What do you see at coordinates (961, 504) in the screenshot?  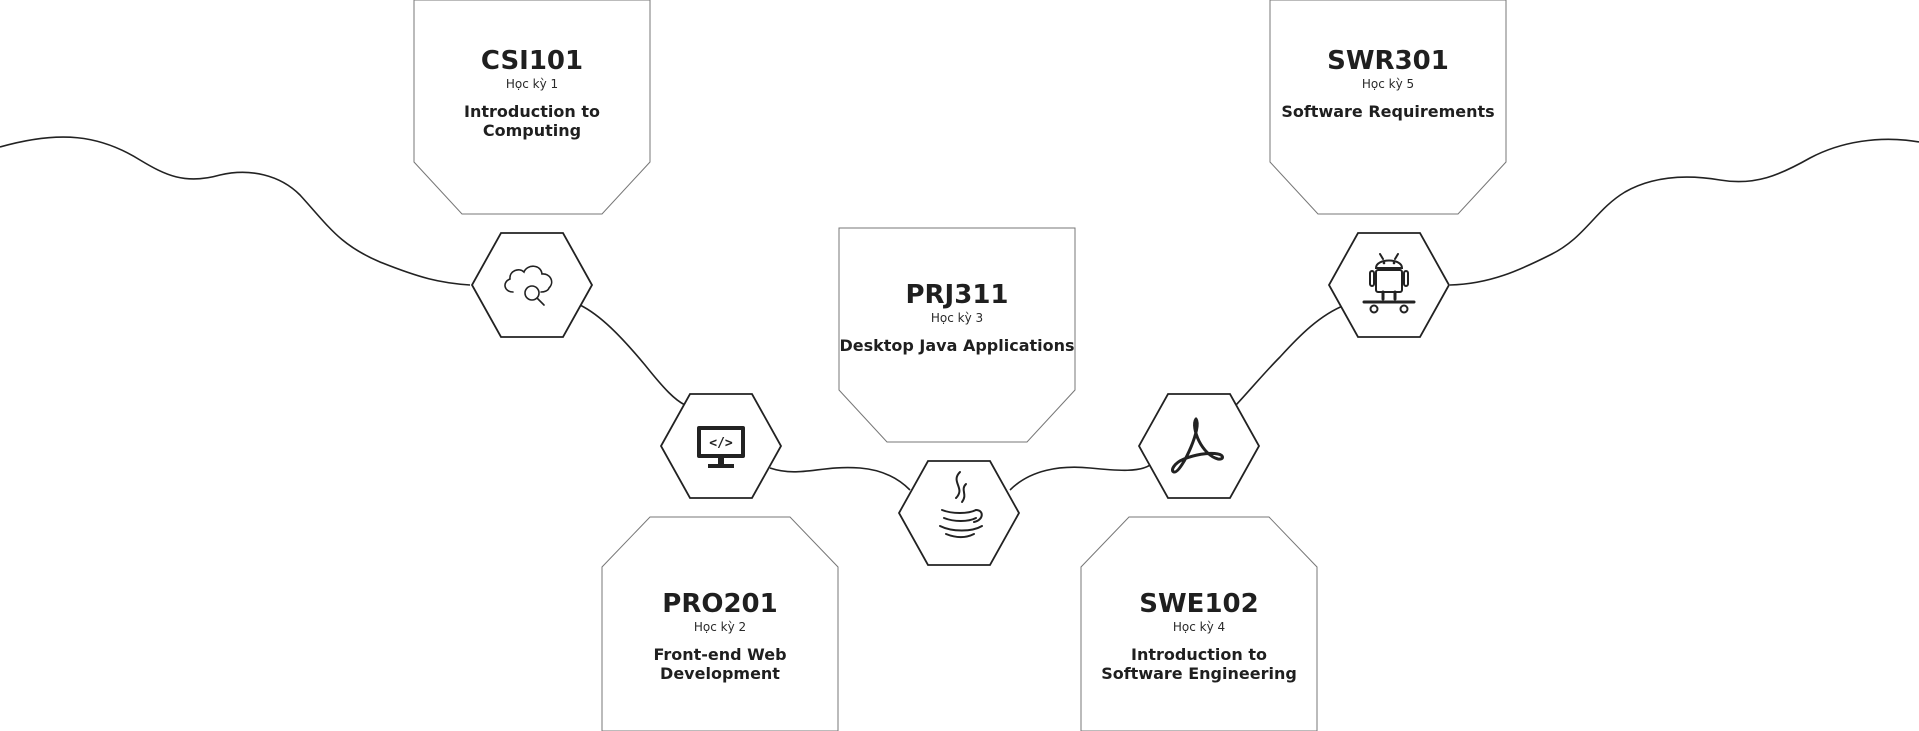 I see `java-icon` at bounding box center [961, 504].